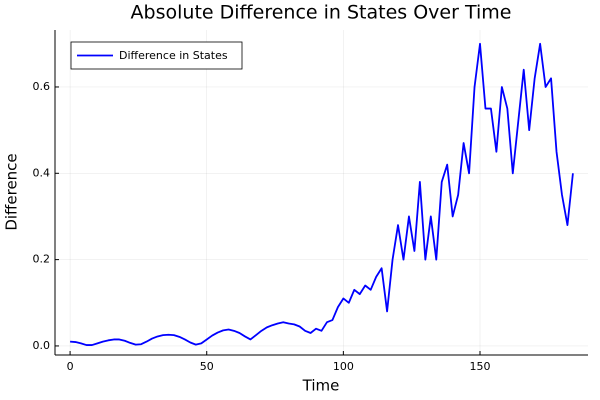  I want to click on legend-box, so click(156, 55).